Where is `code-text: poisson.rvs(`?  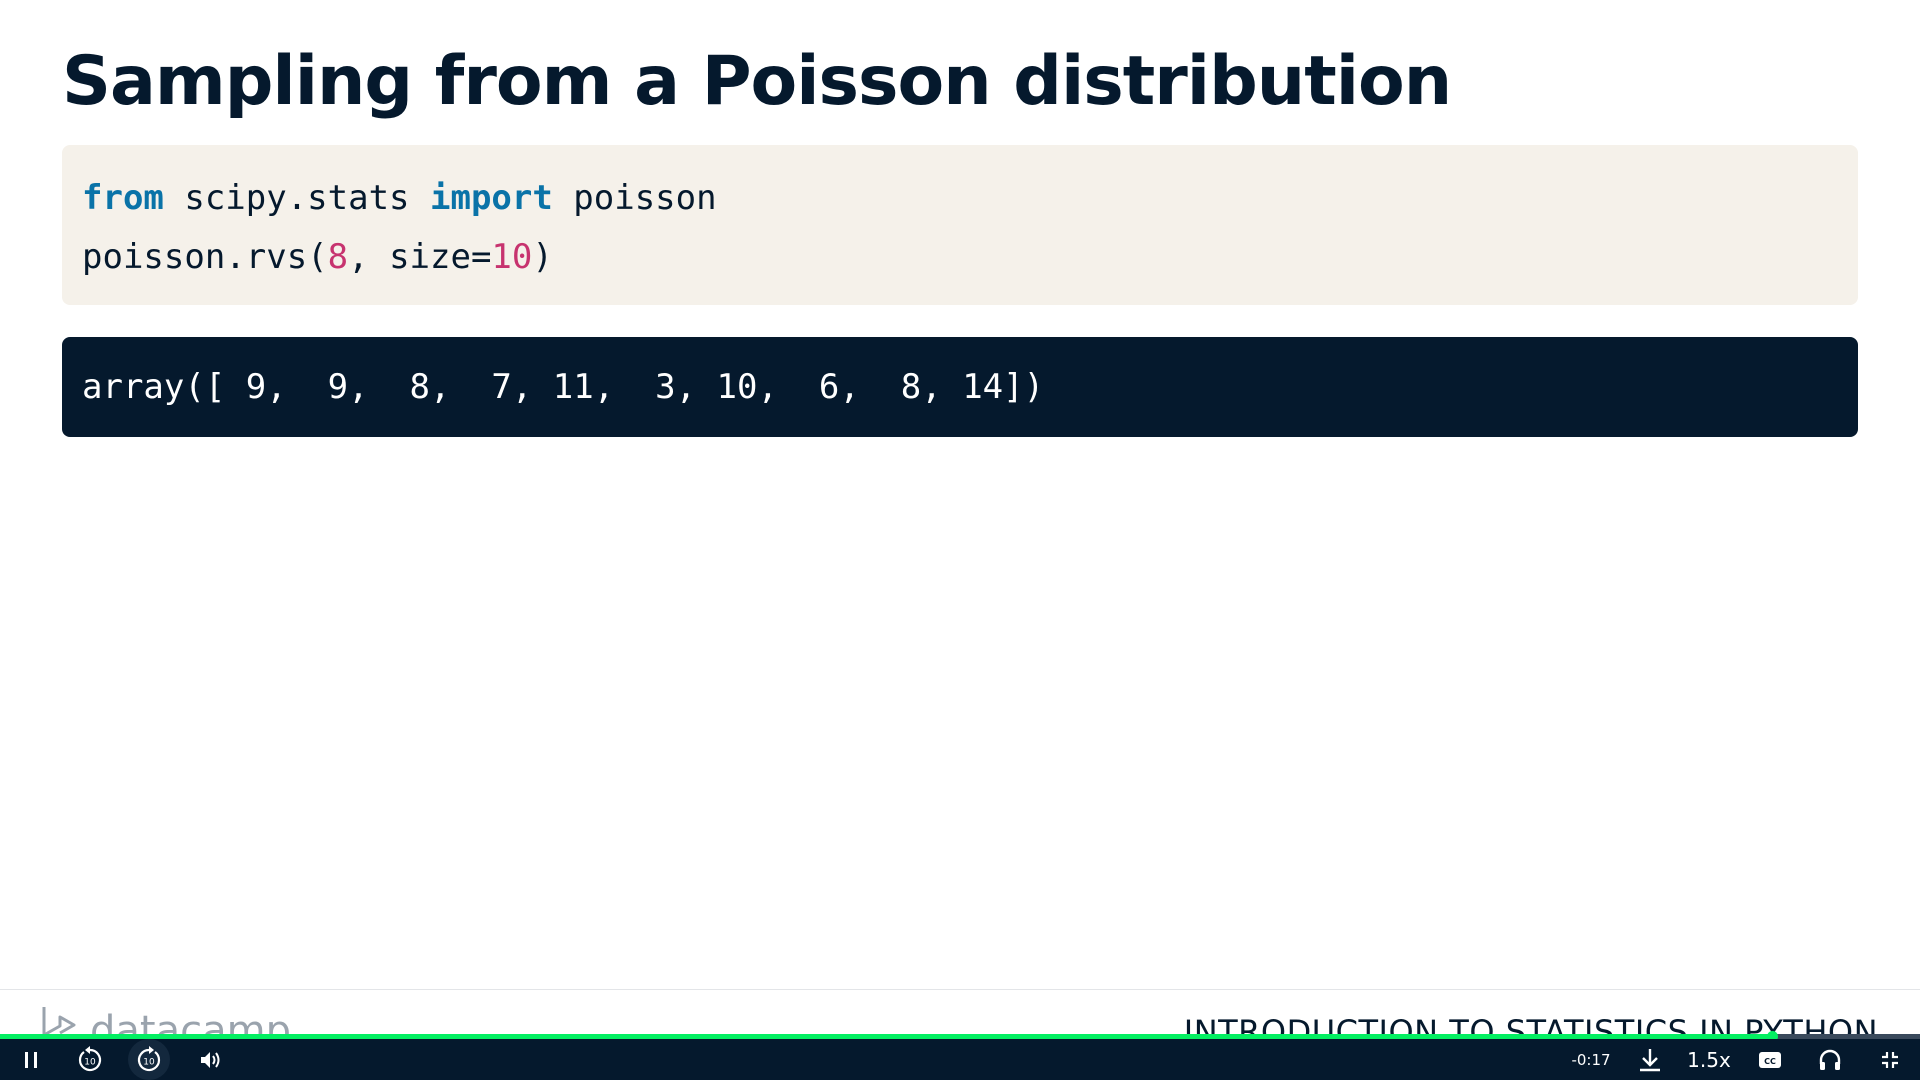 code-text: poisson.rvs( is located at coordinates (205, 257).